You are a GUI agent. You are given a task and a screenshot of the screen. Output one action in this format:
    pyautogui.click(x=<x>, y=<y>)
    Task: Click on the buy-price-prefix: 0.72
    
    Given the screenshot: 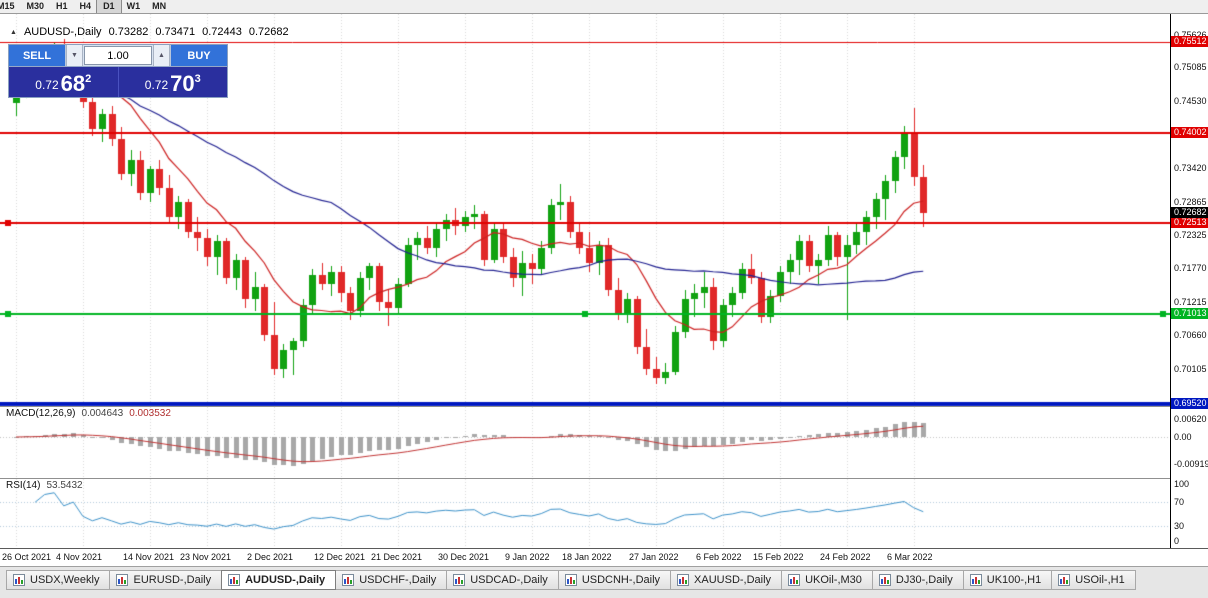 What is the action you would take?
    pyautogui.click(x=156, y=85)
    